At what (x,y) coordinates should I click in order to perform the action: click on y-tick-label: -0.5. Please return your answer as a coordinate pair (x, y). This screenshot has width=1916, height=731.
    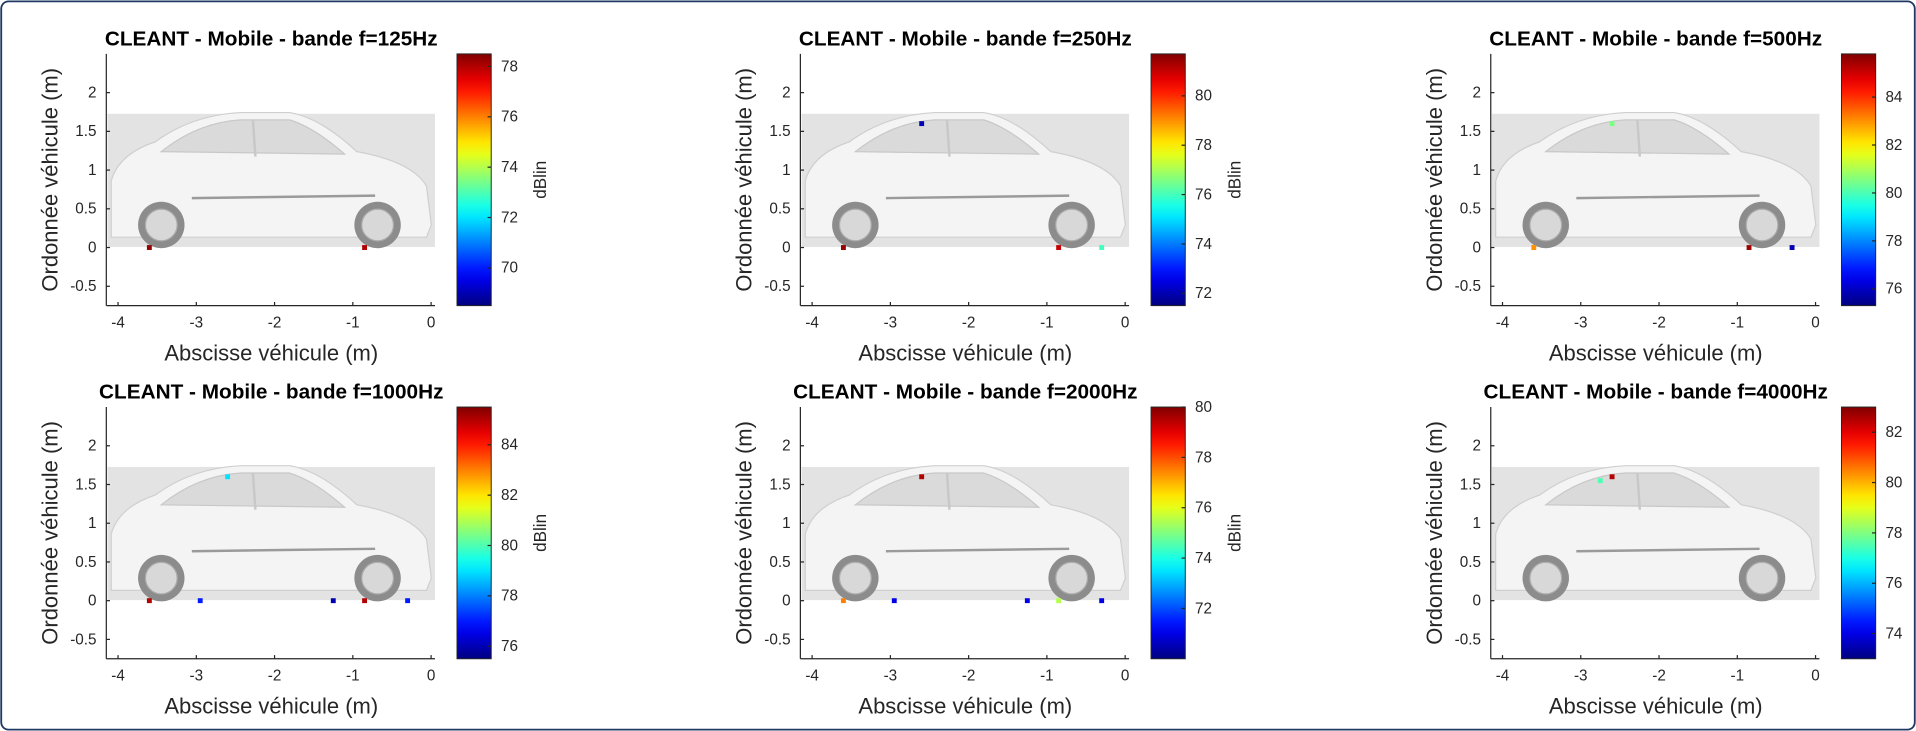
    Looking at the image, I should click on (83, 286).